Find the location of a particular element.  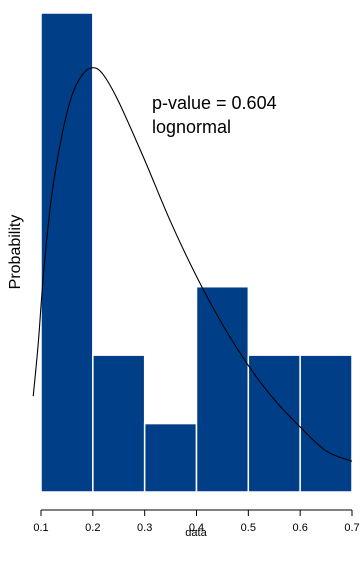

distribution-annotation: lognormal is located at coordinates (191, 127).